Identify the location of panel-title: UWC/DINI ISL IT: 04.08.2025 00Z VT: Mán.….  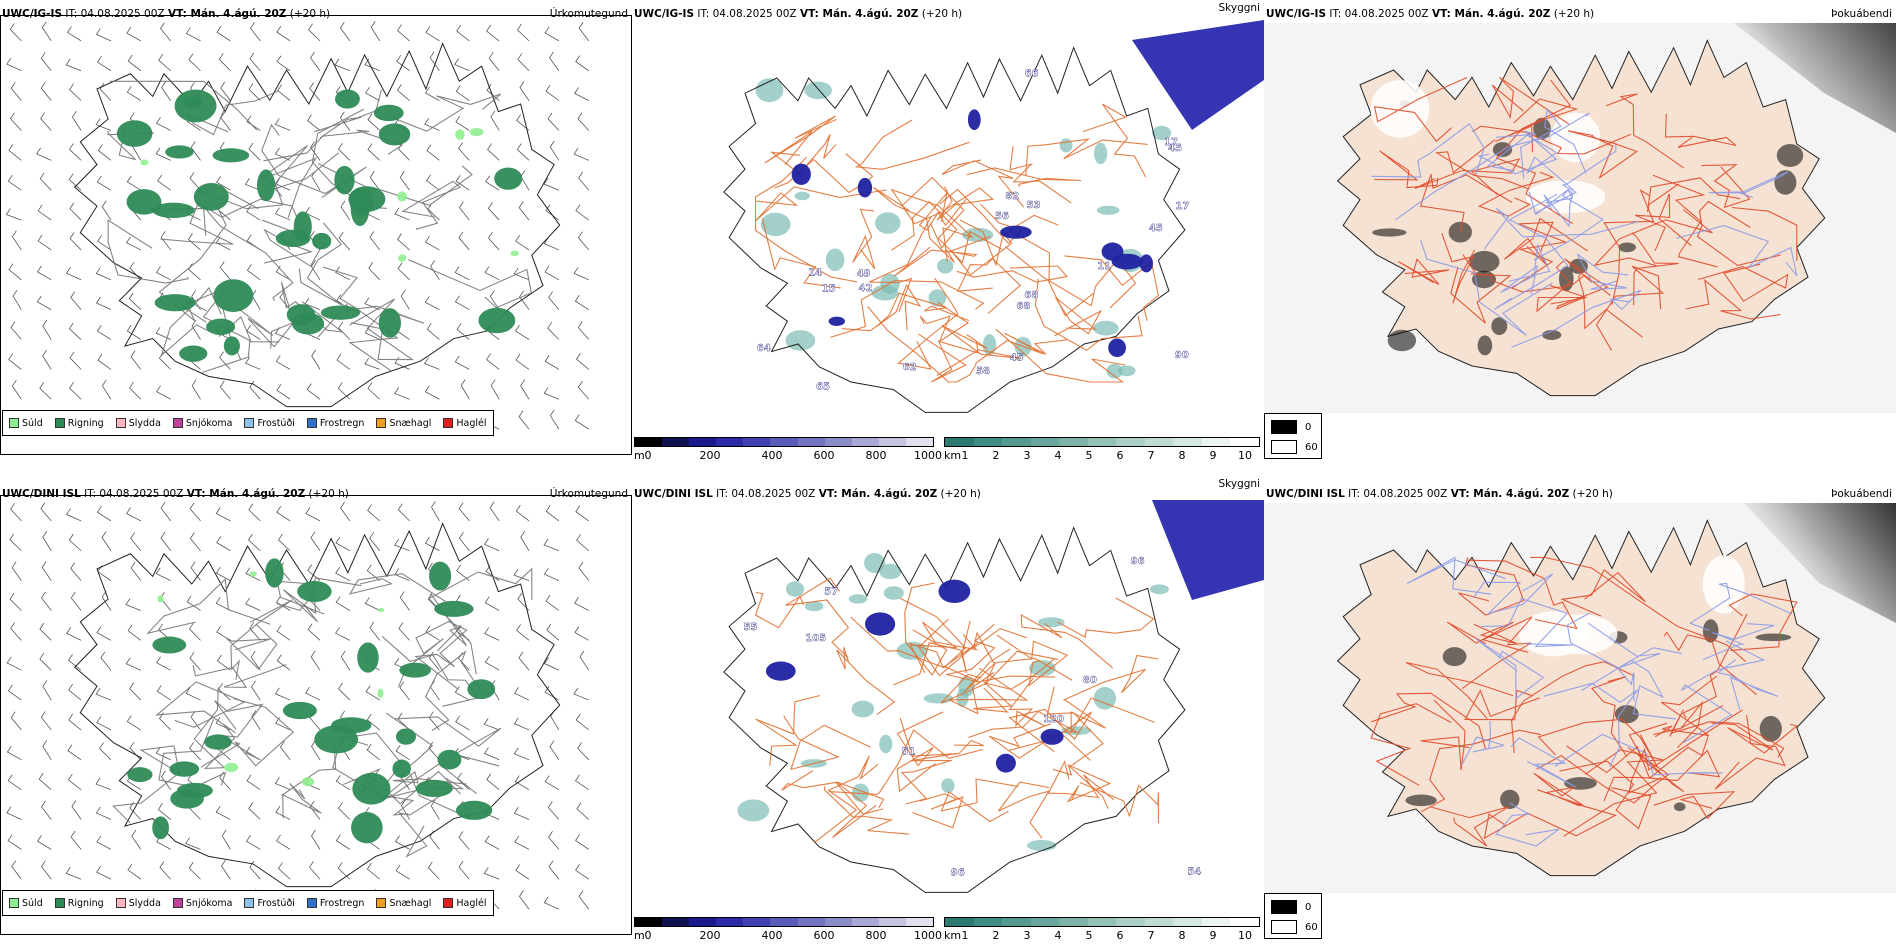
(175, 494).